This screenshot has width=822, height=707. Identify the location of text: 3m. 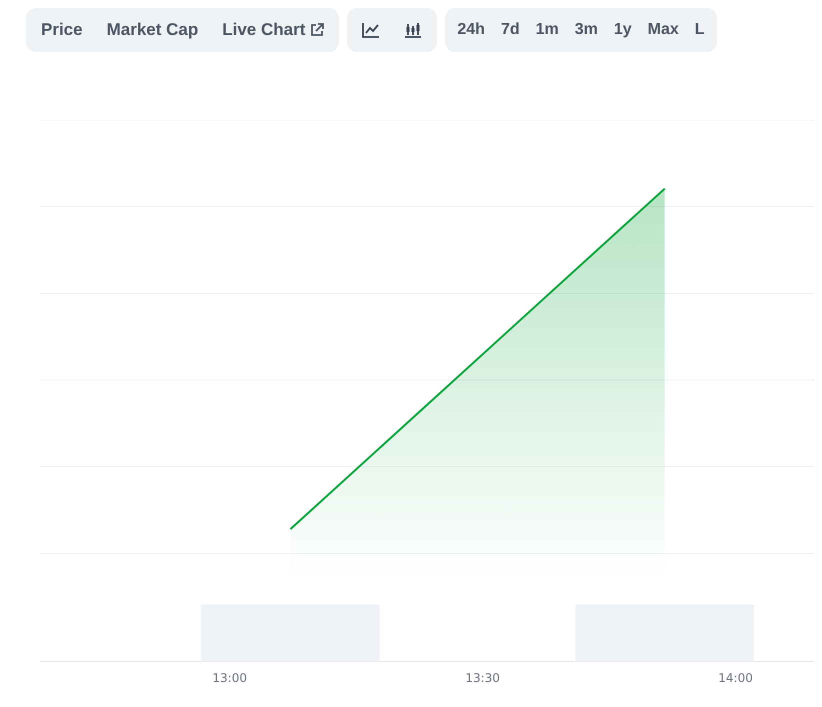
(586, 30).